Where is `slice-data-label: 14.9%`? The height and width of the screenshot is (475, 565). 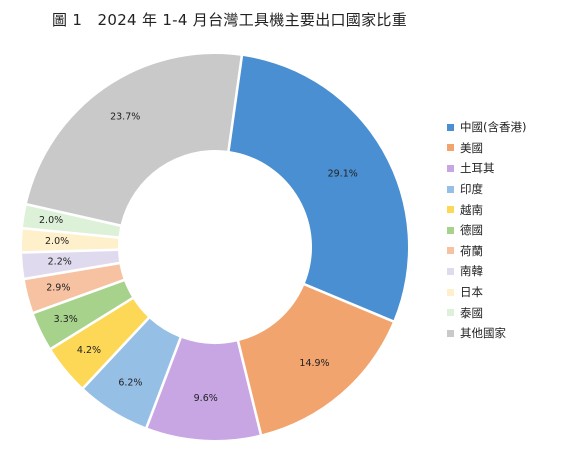 slice-data-label: 14.9% is located at coordinates (314, 363).